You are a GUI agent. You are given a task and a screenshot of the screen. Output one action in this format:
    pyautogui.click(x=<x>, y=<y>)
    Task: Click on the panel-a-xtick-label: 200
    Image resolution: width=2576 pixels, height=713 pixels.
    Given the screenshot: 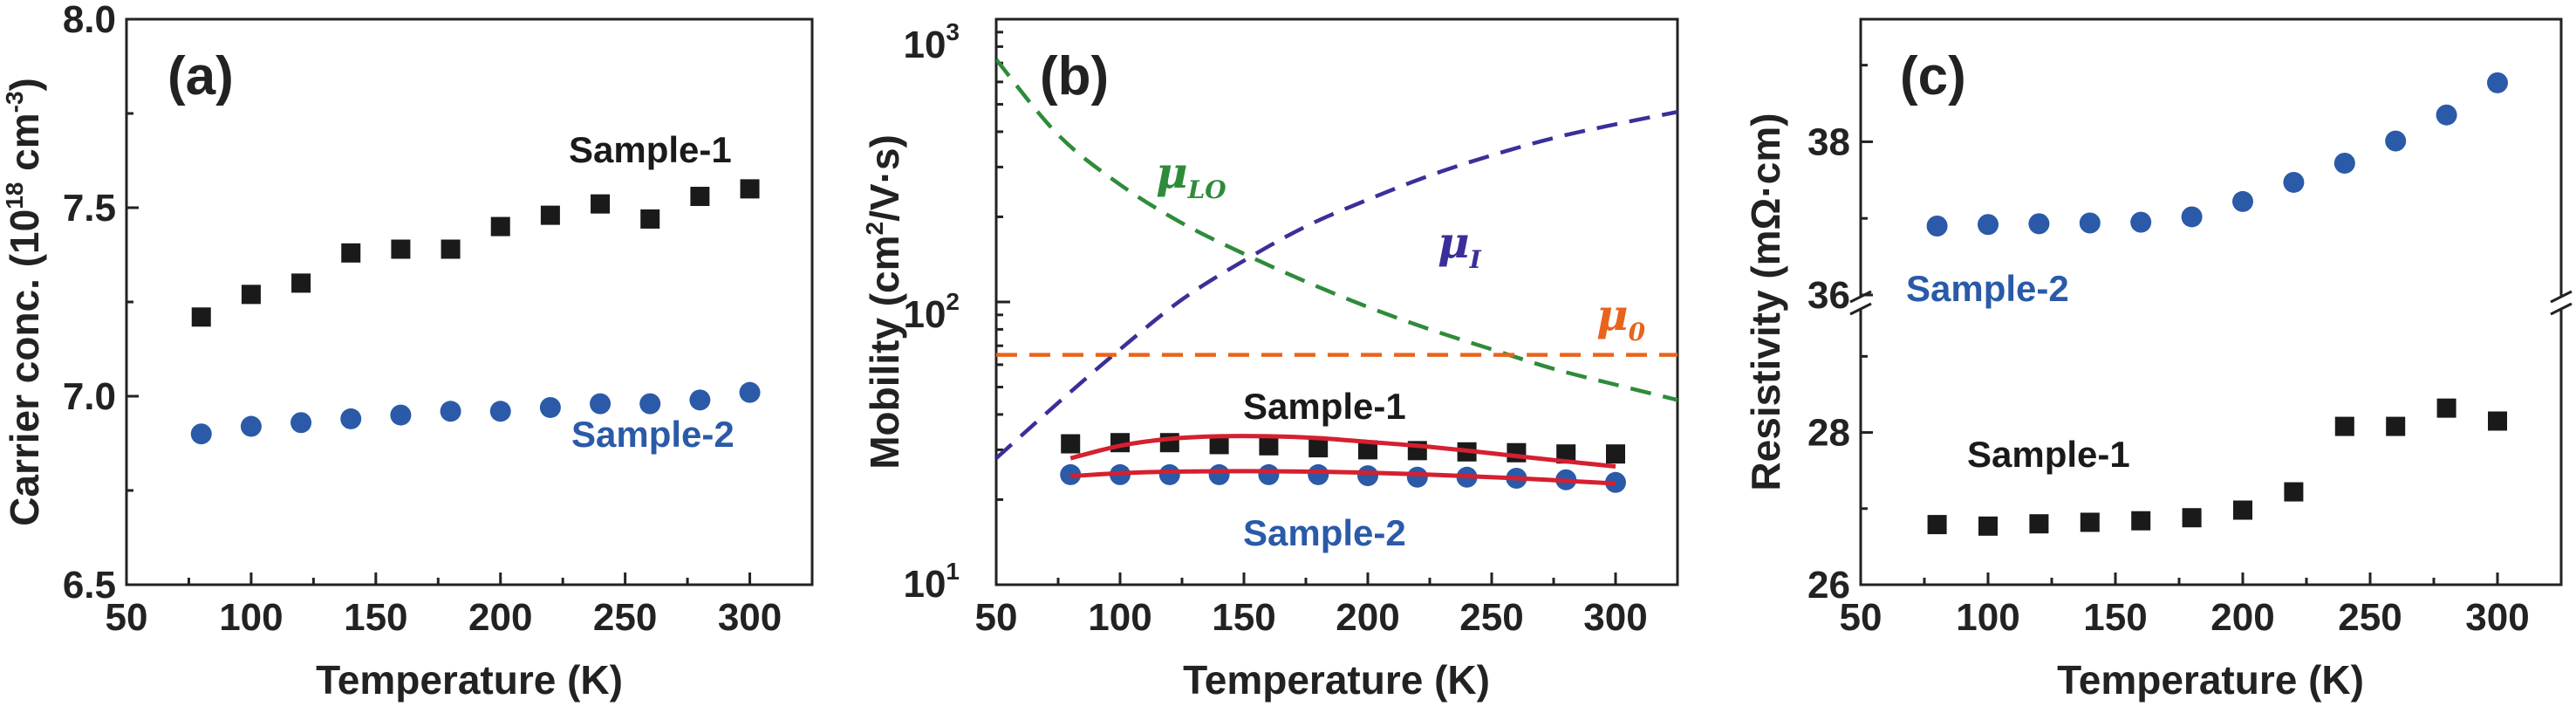 What is the action you would take?
    pyautogui.click(x=500, y=617)
    